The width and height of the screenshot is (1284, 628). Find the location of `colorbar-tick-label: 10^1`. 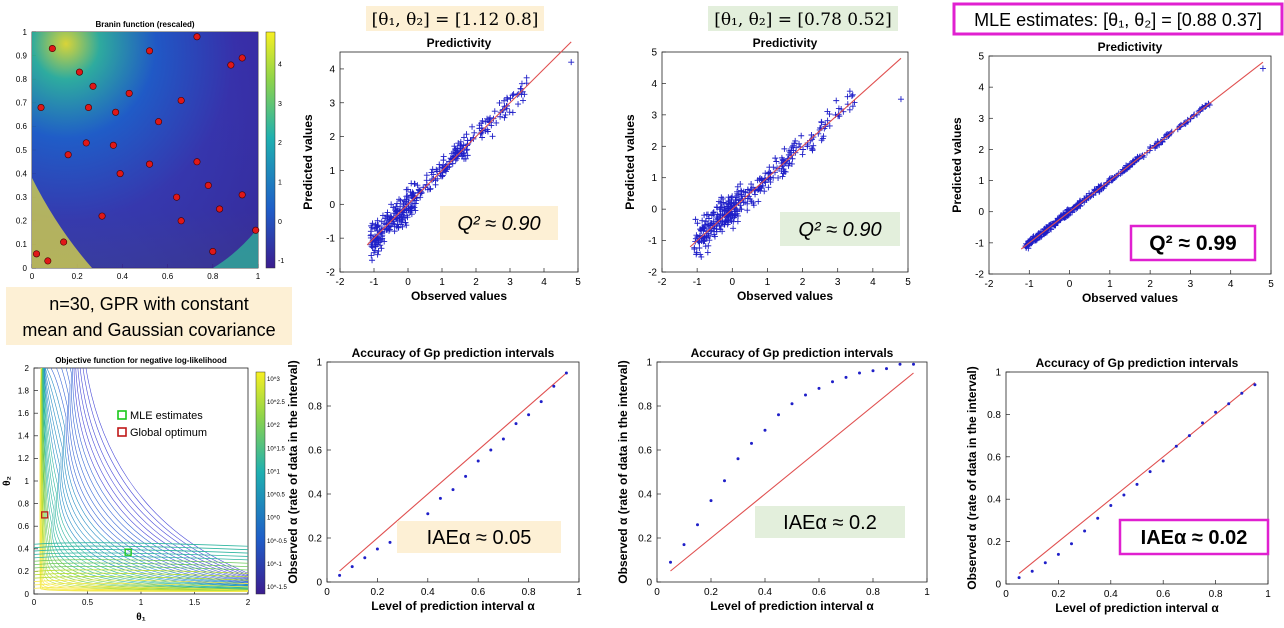

colorbar-tick-label: 10^1 is located at coordinates (273, 472).